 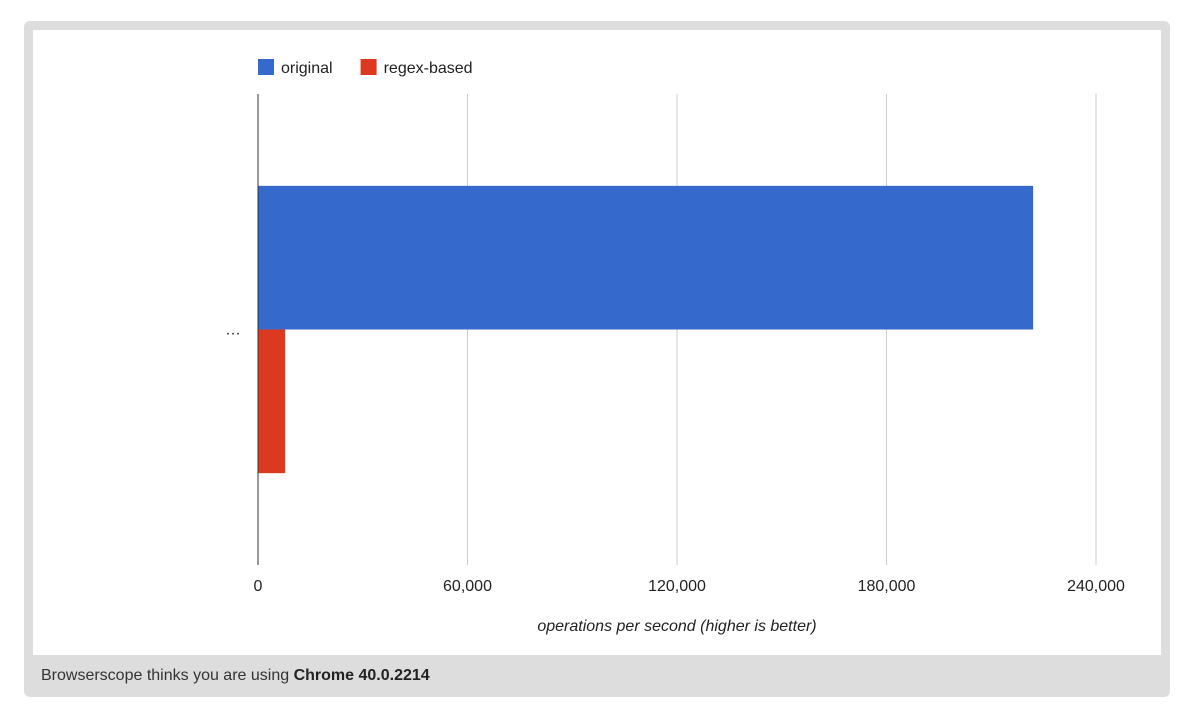 What do you see at coordinates (677, 586) in the screenshot?
I see `x-tick-label: 120,000` at bounding box center [677, 586].